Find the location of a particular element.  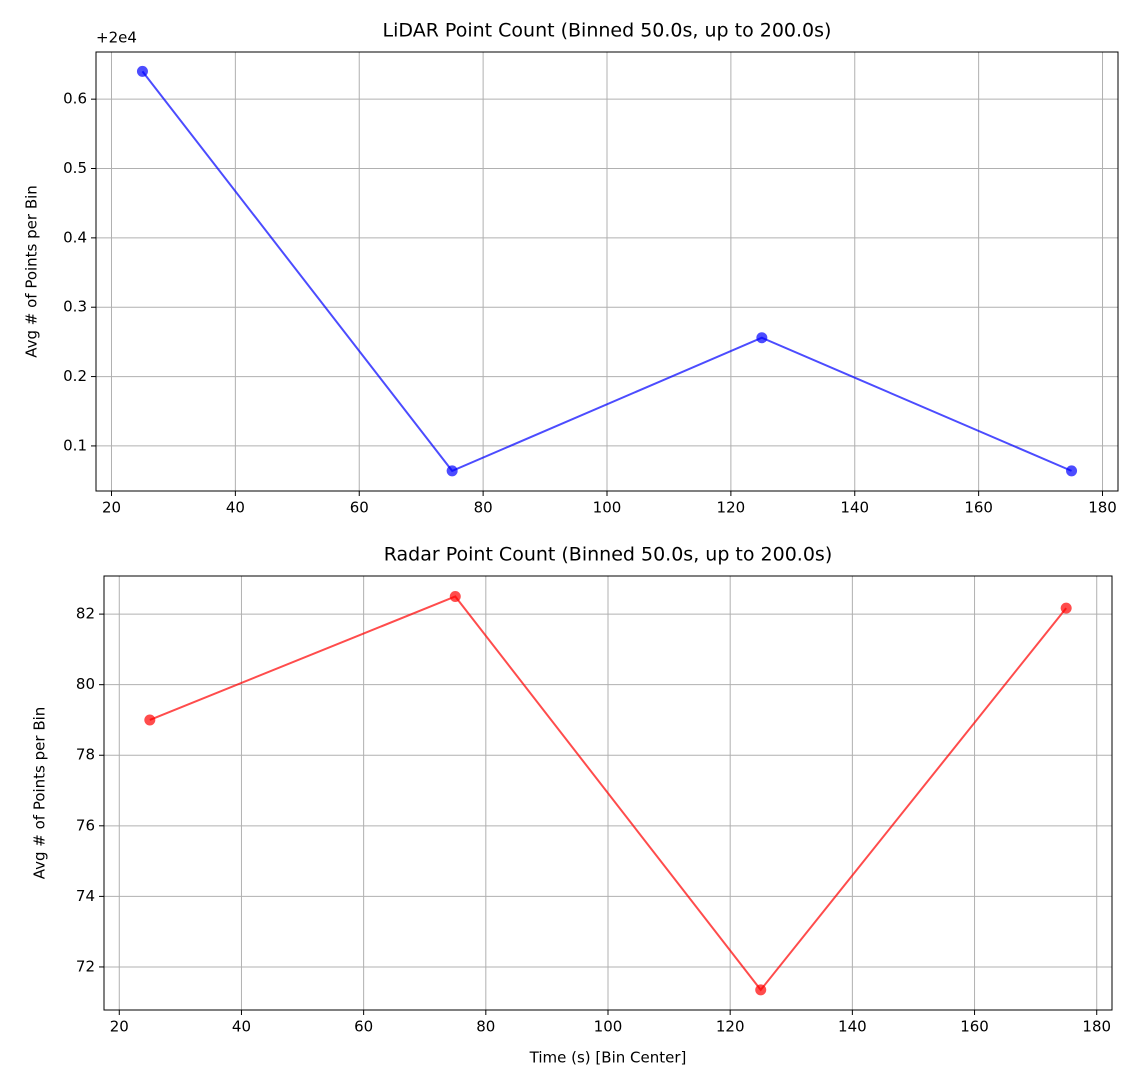

y-tick-label: 78 is located at coordinates (85, 755).